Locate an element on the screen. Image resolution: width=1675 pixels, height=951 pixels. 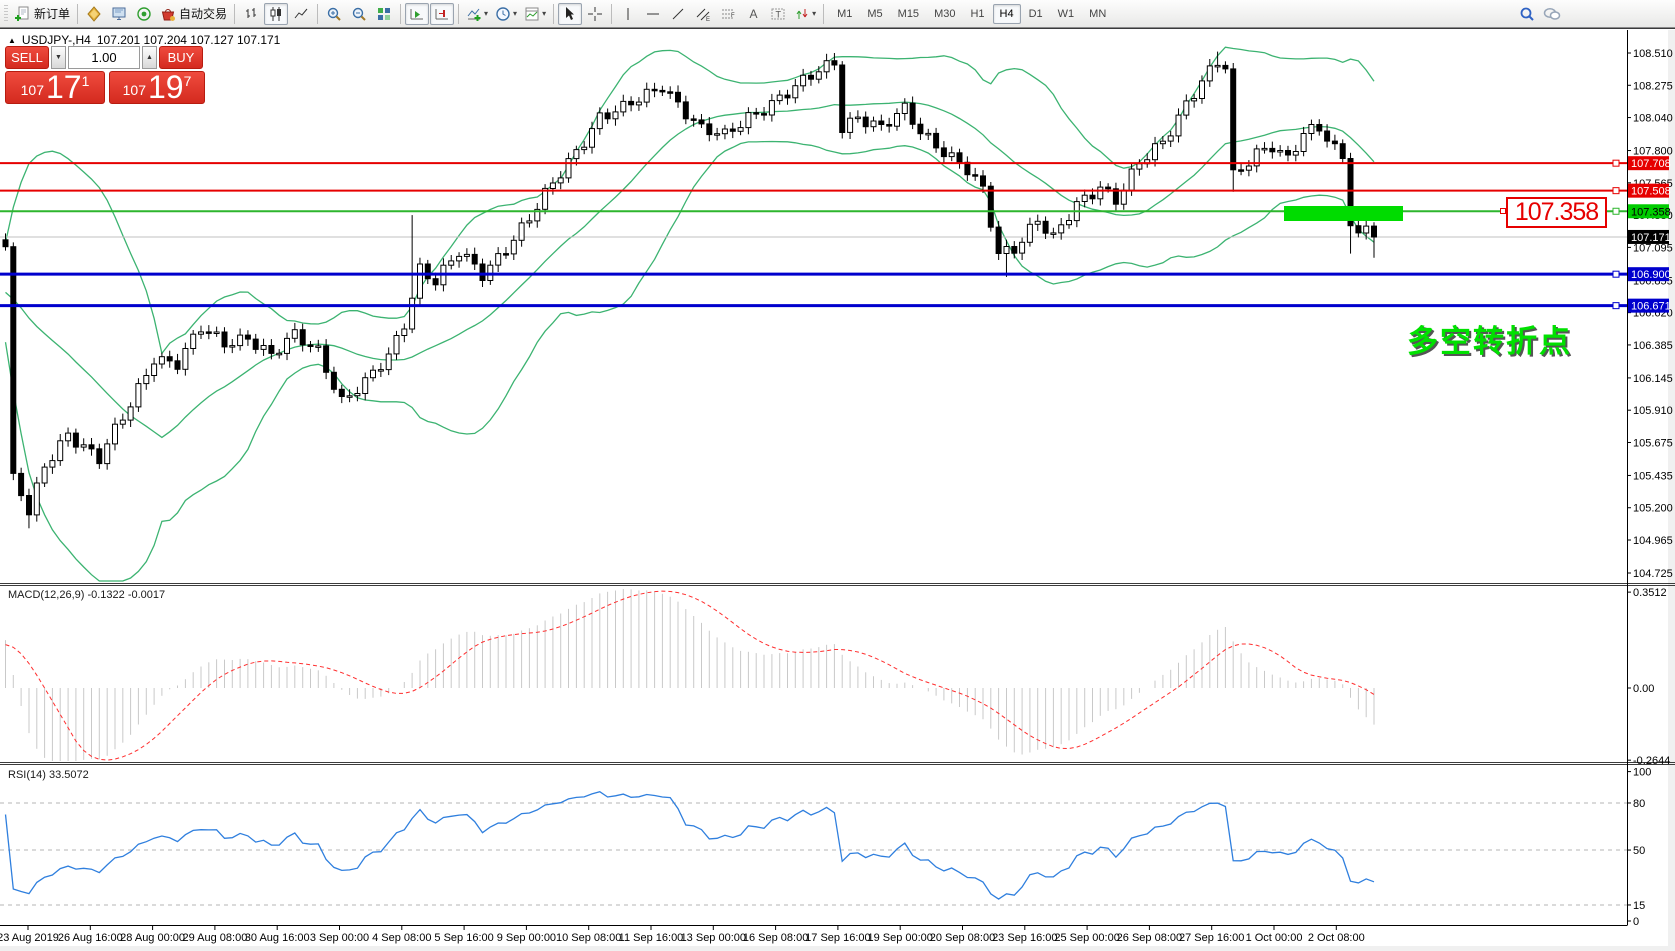
buy-button: BUY is located at coordinates (181, 57).